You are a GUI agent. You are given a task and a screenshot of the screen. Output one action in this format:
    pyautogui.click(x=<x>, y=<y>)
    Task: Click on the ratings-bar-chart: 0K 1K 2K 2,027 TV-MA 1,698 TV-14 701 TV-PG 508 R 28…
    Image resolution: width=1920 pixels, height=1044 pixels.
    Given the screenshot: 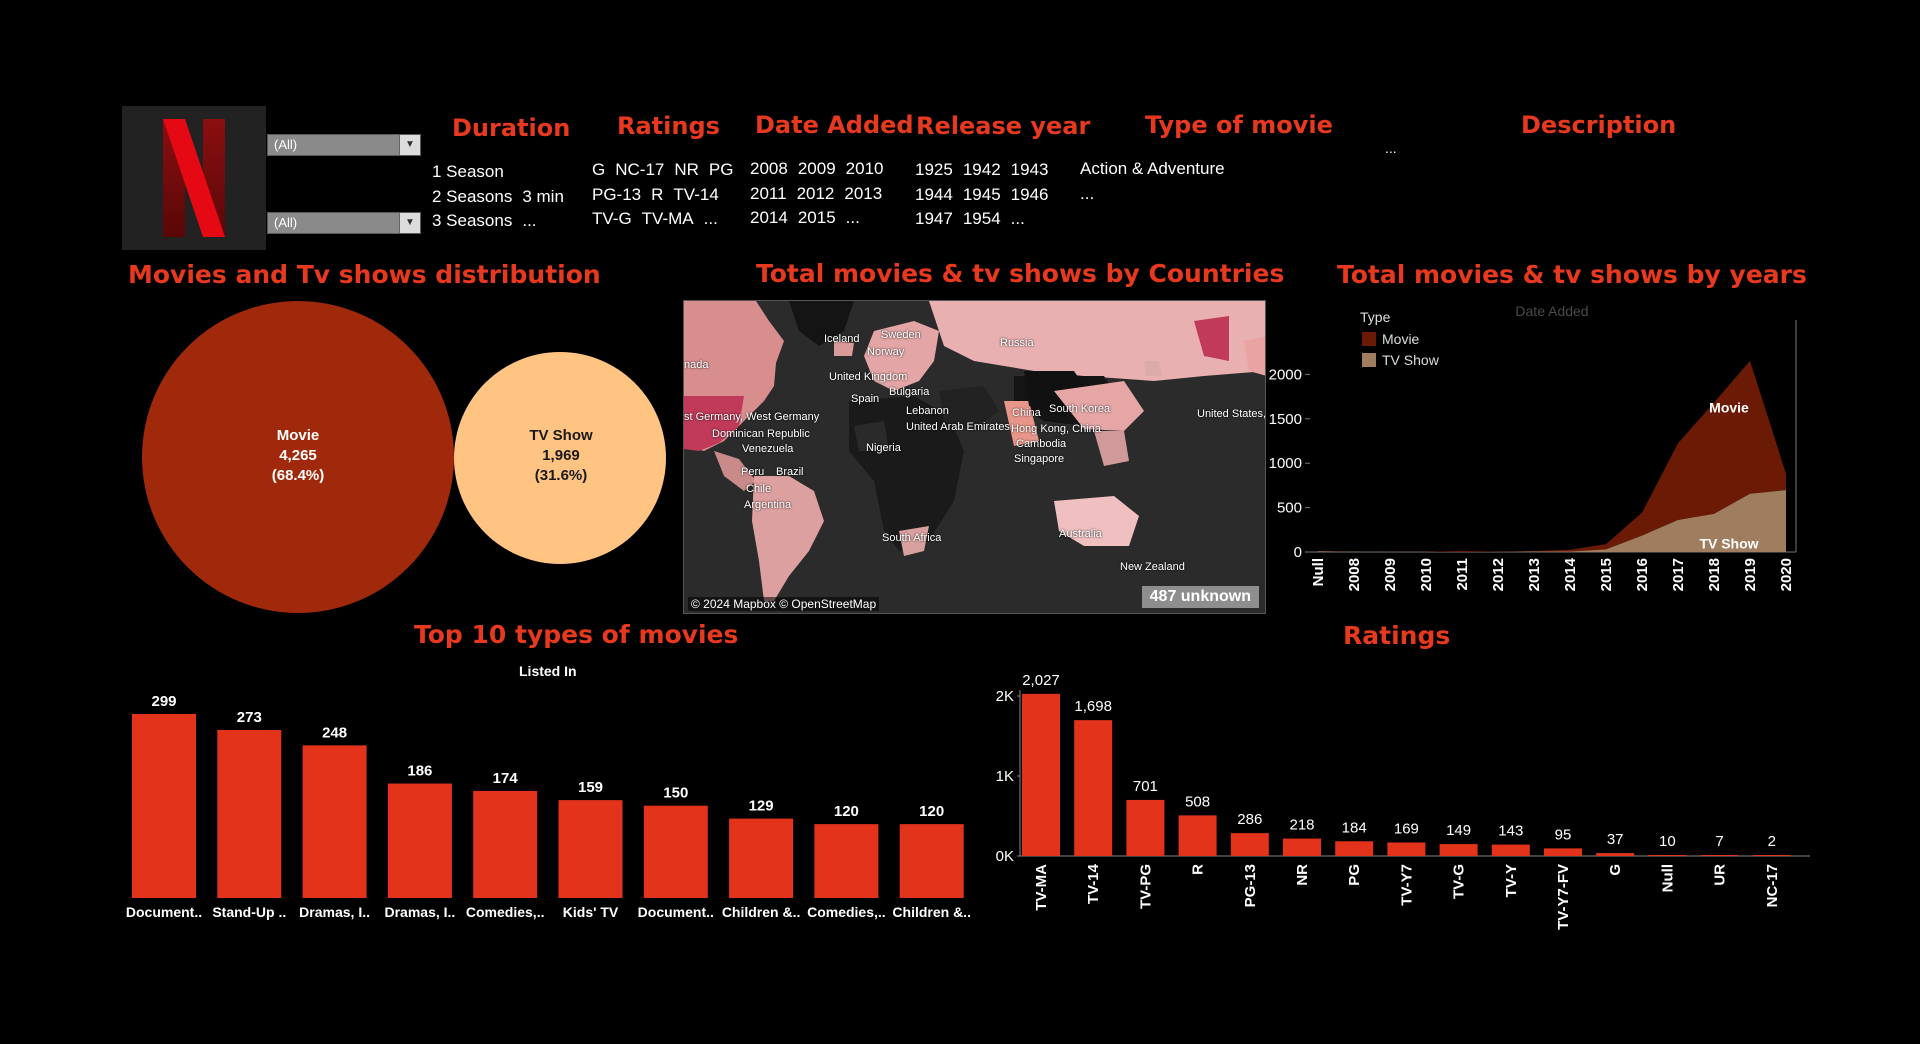 What is the action you would take?
    pyautogui.click(x=1404, y=801)
    